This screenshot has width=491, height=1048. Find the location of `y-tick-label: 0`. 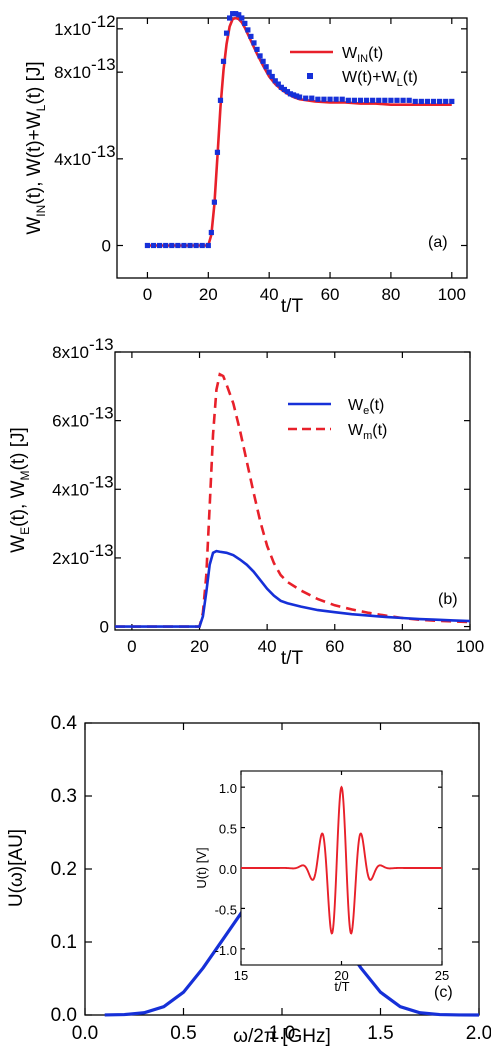

y-tick-label: 0 is located at coordinates (104, 627).